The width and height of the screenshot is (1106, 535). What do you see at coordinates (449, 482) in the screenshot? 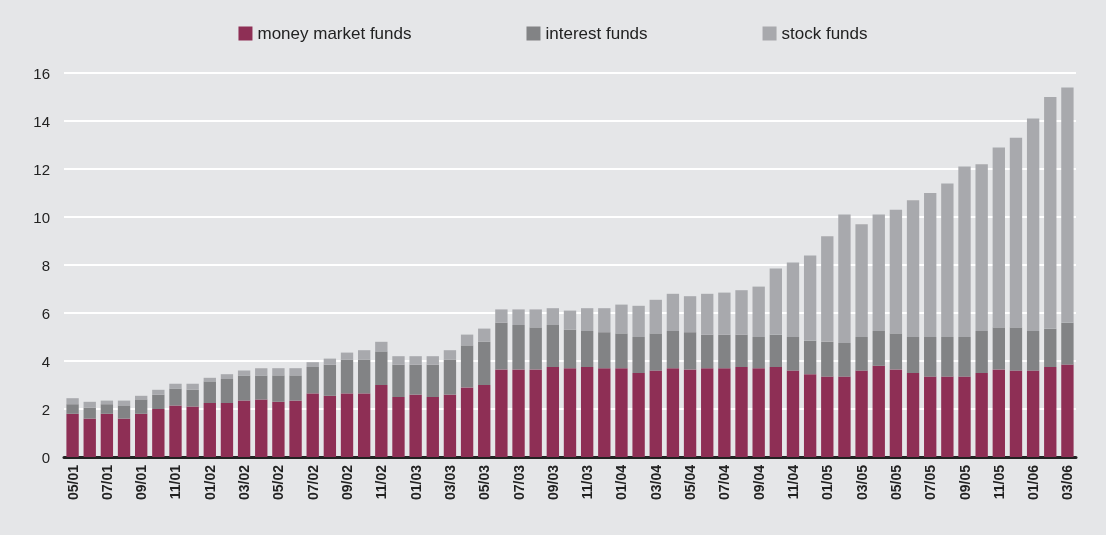
I see `x-tick-label: 03/03` at bounding box center [449, 482].